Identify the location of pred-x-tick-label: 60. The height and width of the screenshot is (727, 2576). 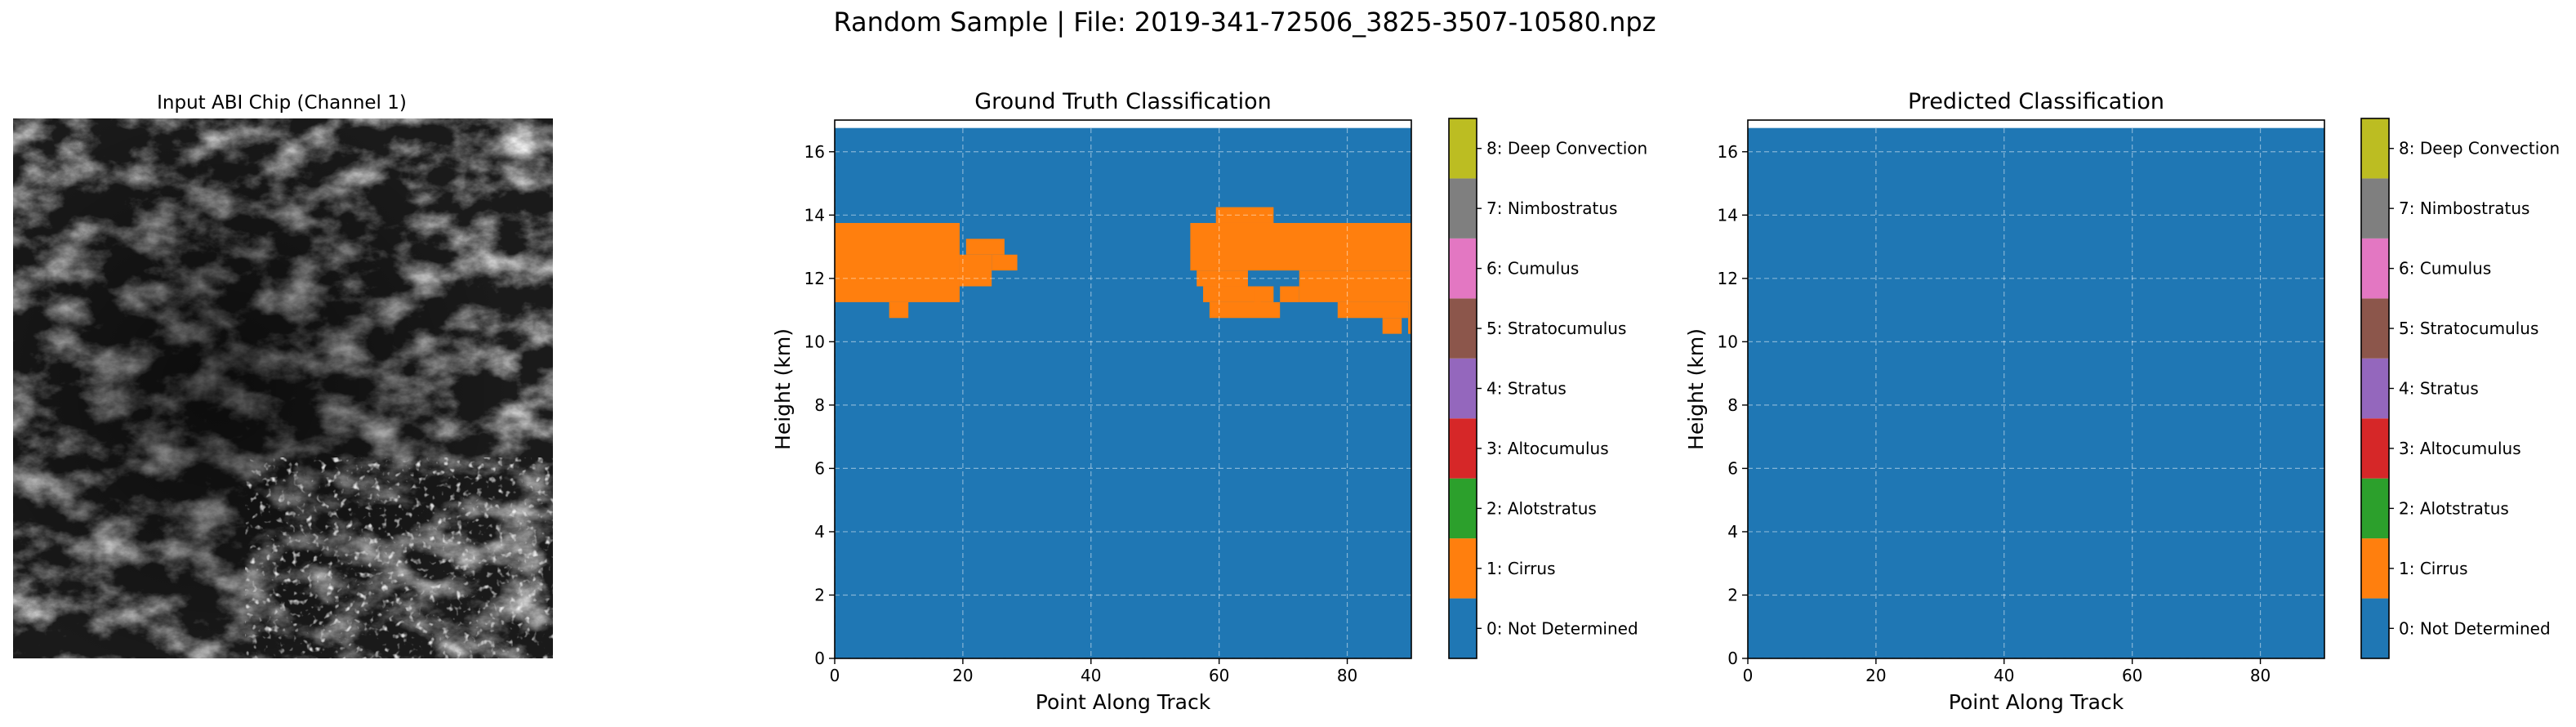
(2132, 675).